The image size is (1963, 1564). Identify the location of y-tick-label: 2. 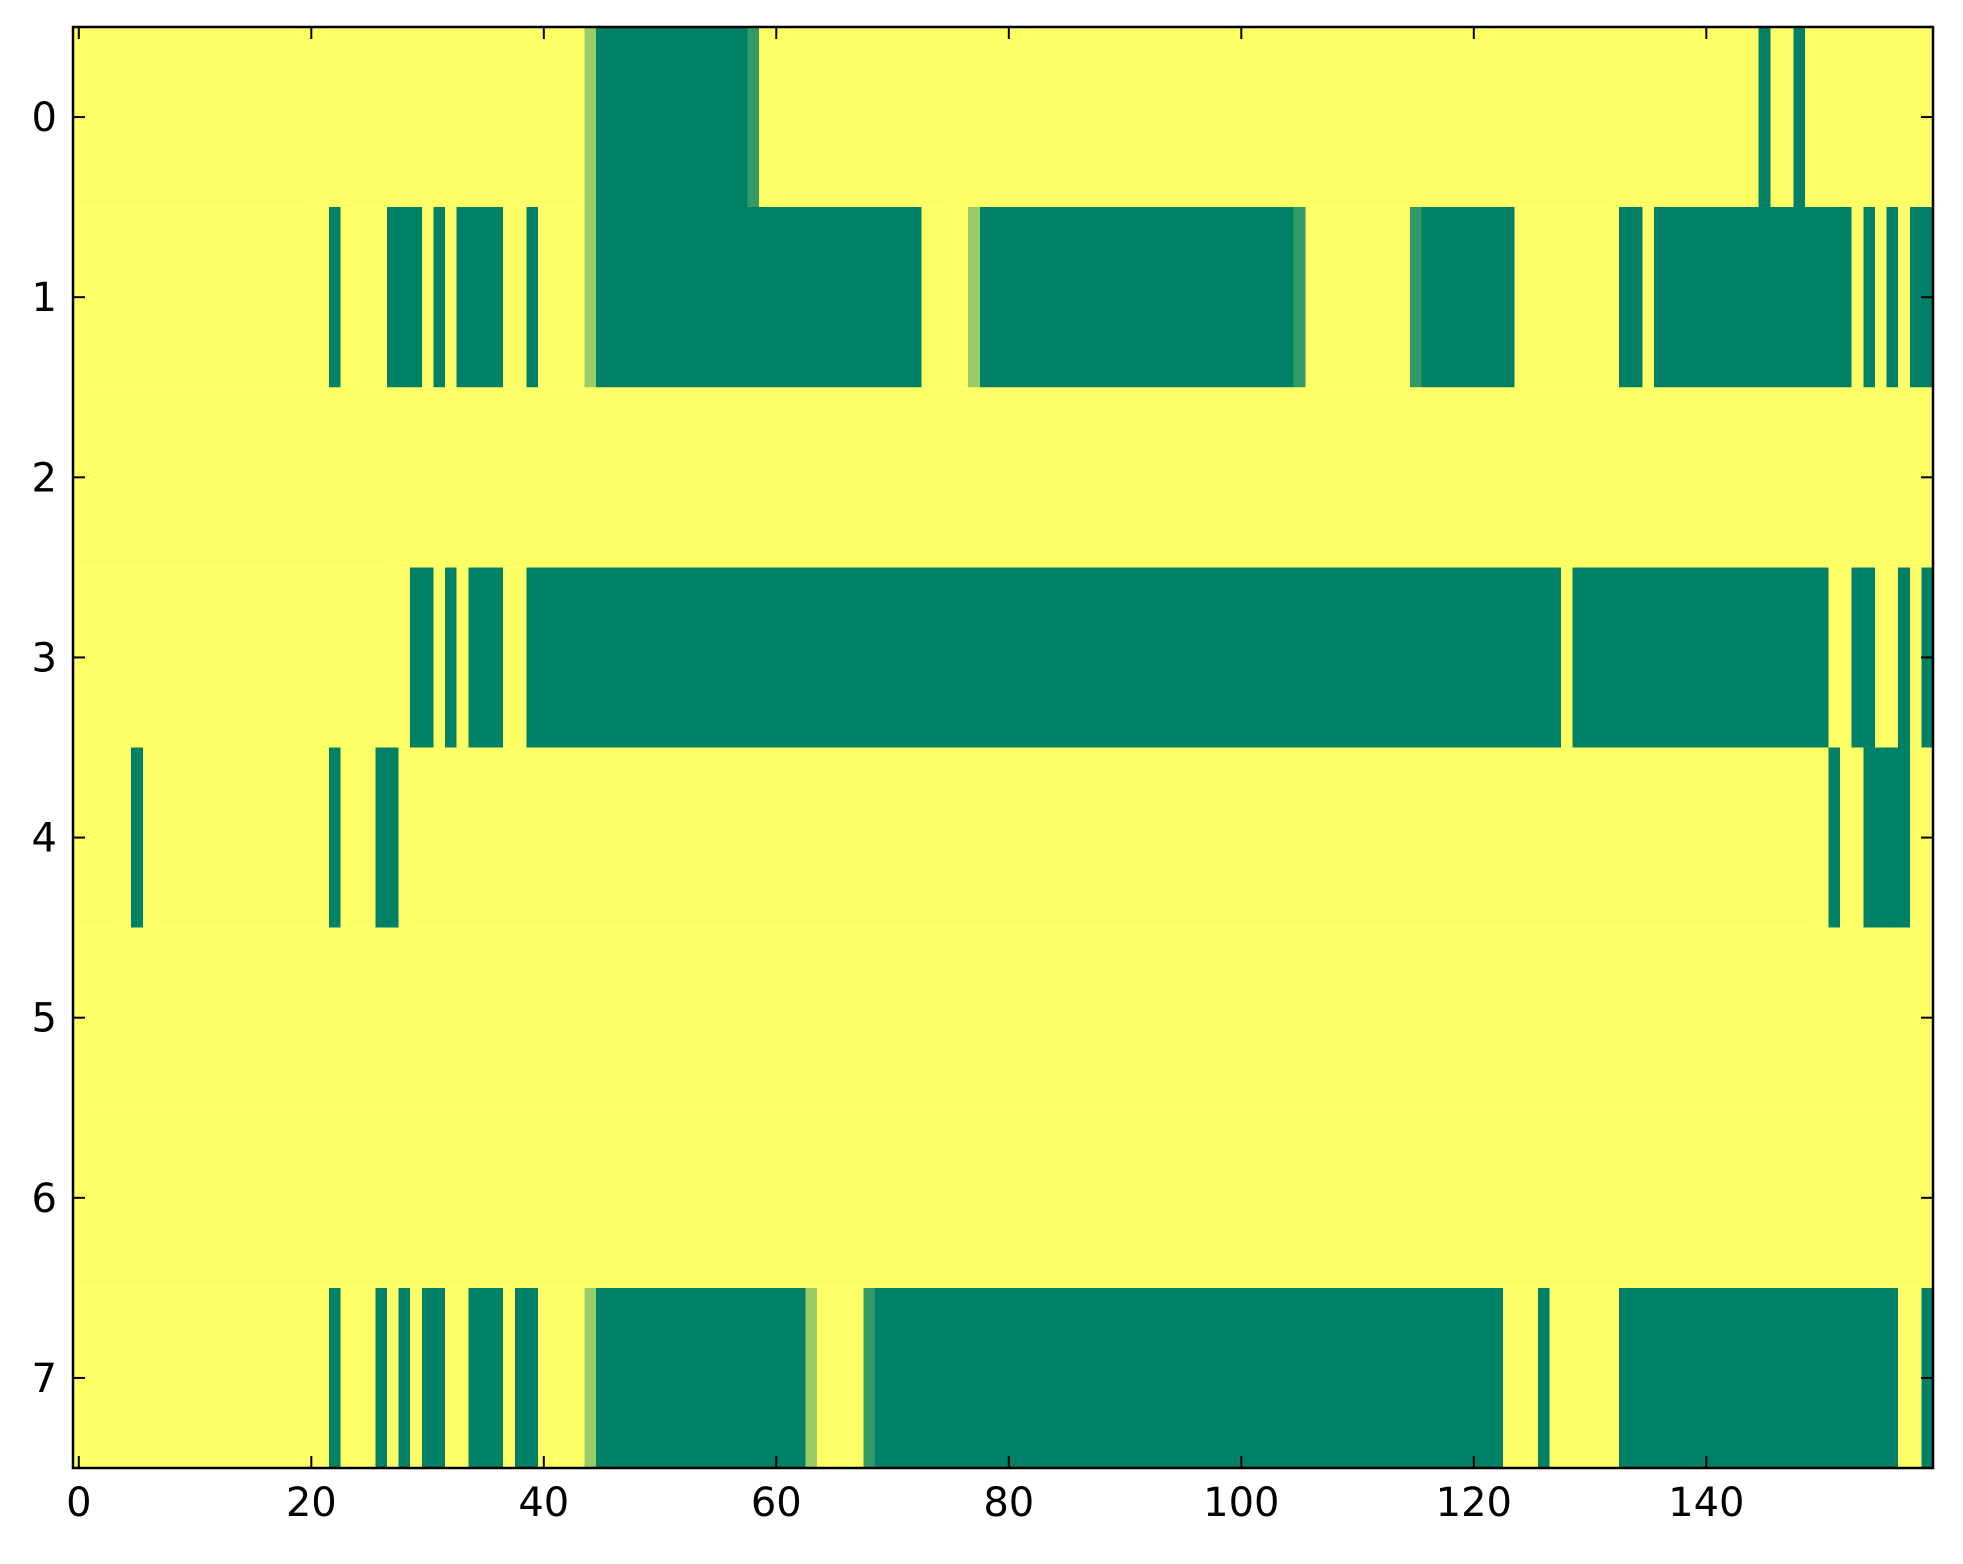
(44, 478).